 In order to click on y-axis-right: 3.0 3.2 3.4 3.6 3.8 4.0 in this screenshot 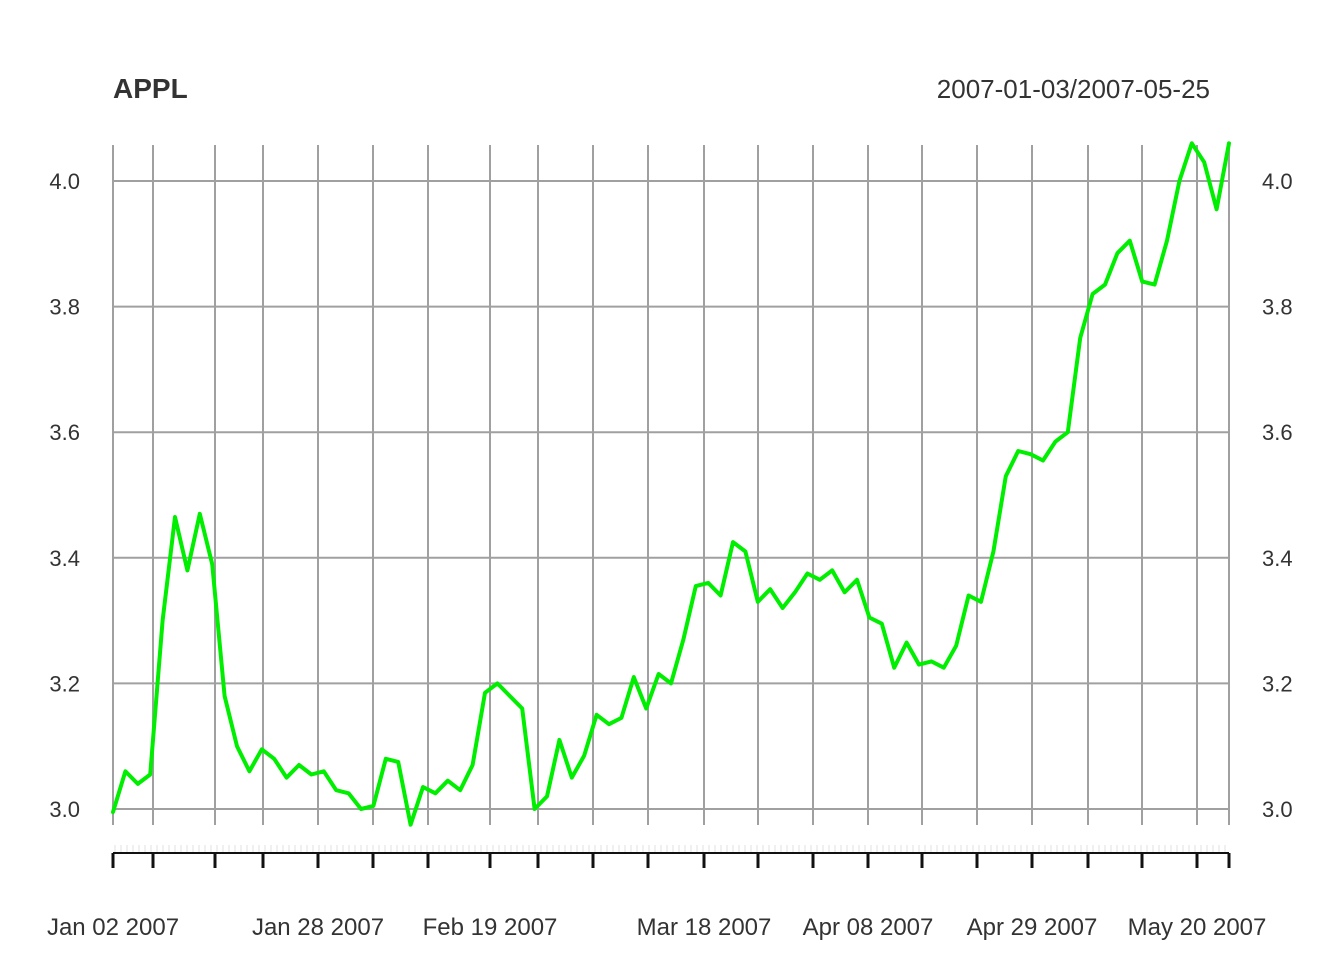, I will do `click(1277, 495)`.